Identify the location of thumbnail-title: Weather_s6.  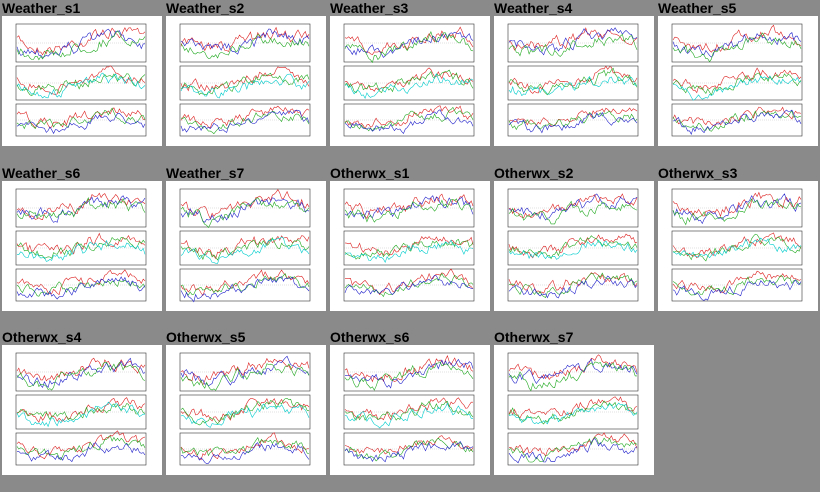
(41, 173).